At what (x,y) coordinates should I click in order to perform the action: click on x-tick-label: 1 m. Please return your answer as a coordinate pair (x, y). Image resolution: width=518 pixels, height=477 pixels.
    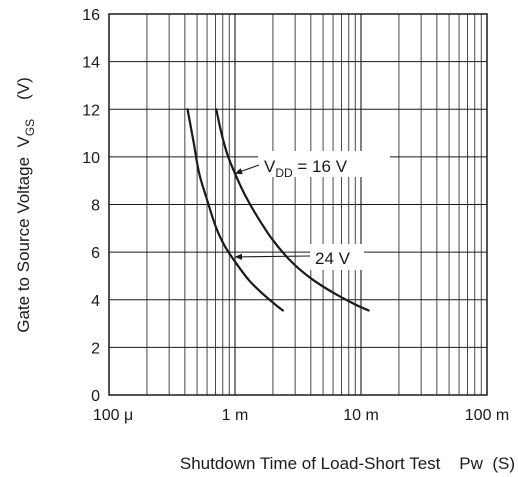
    Looking at the image, I should click on (235, 415).